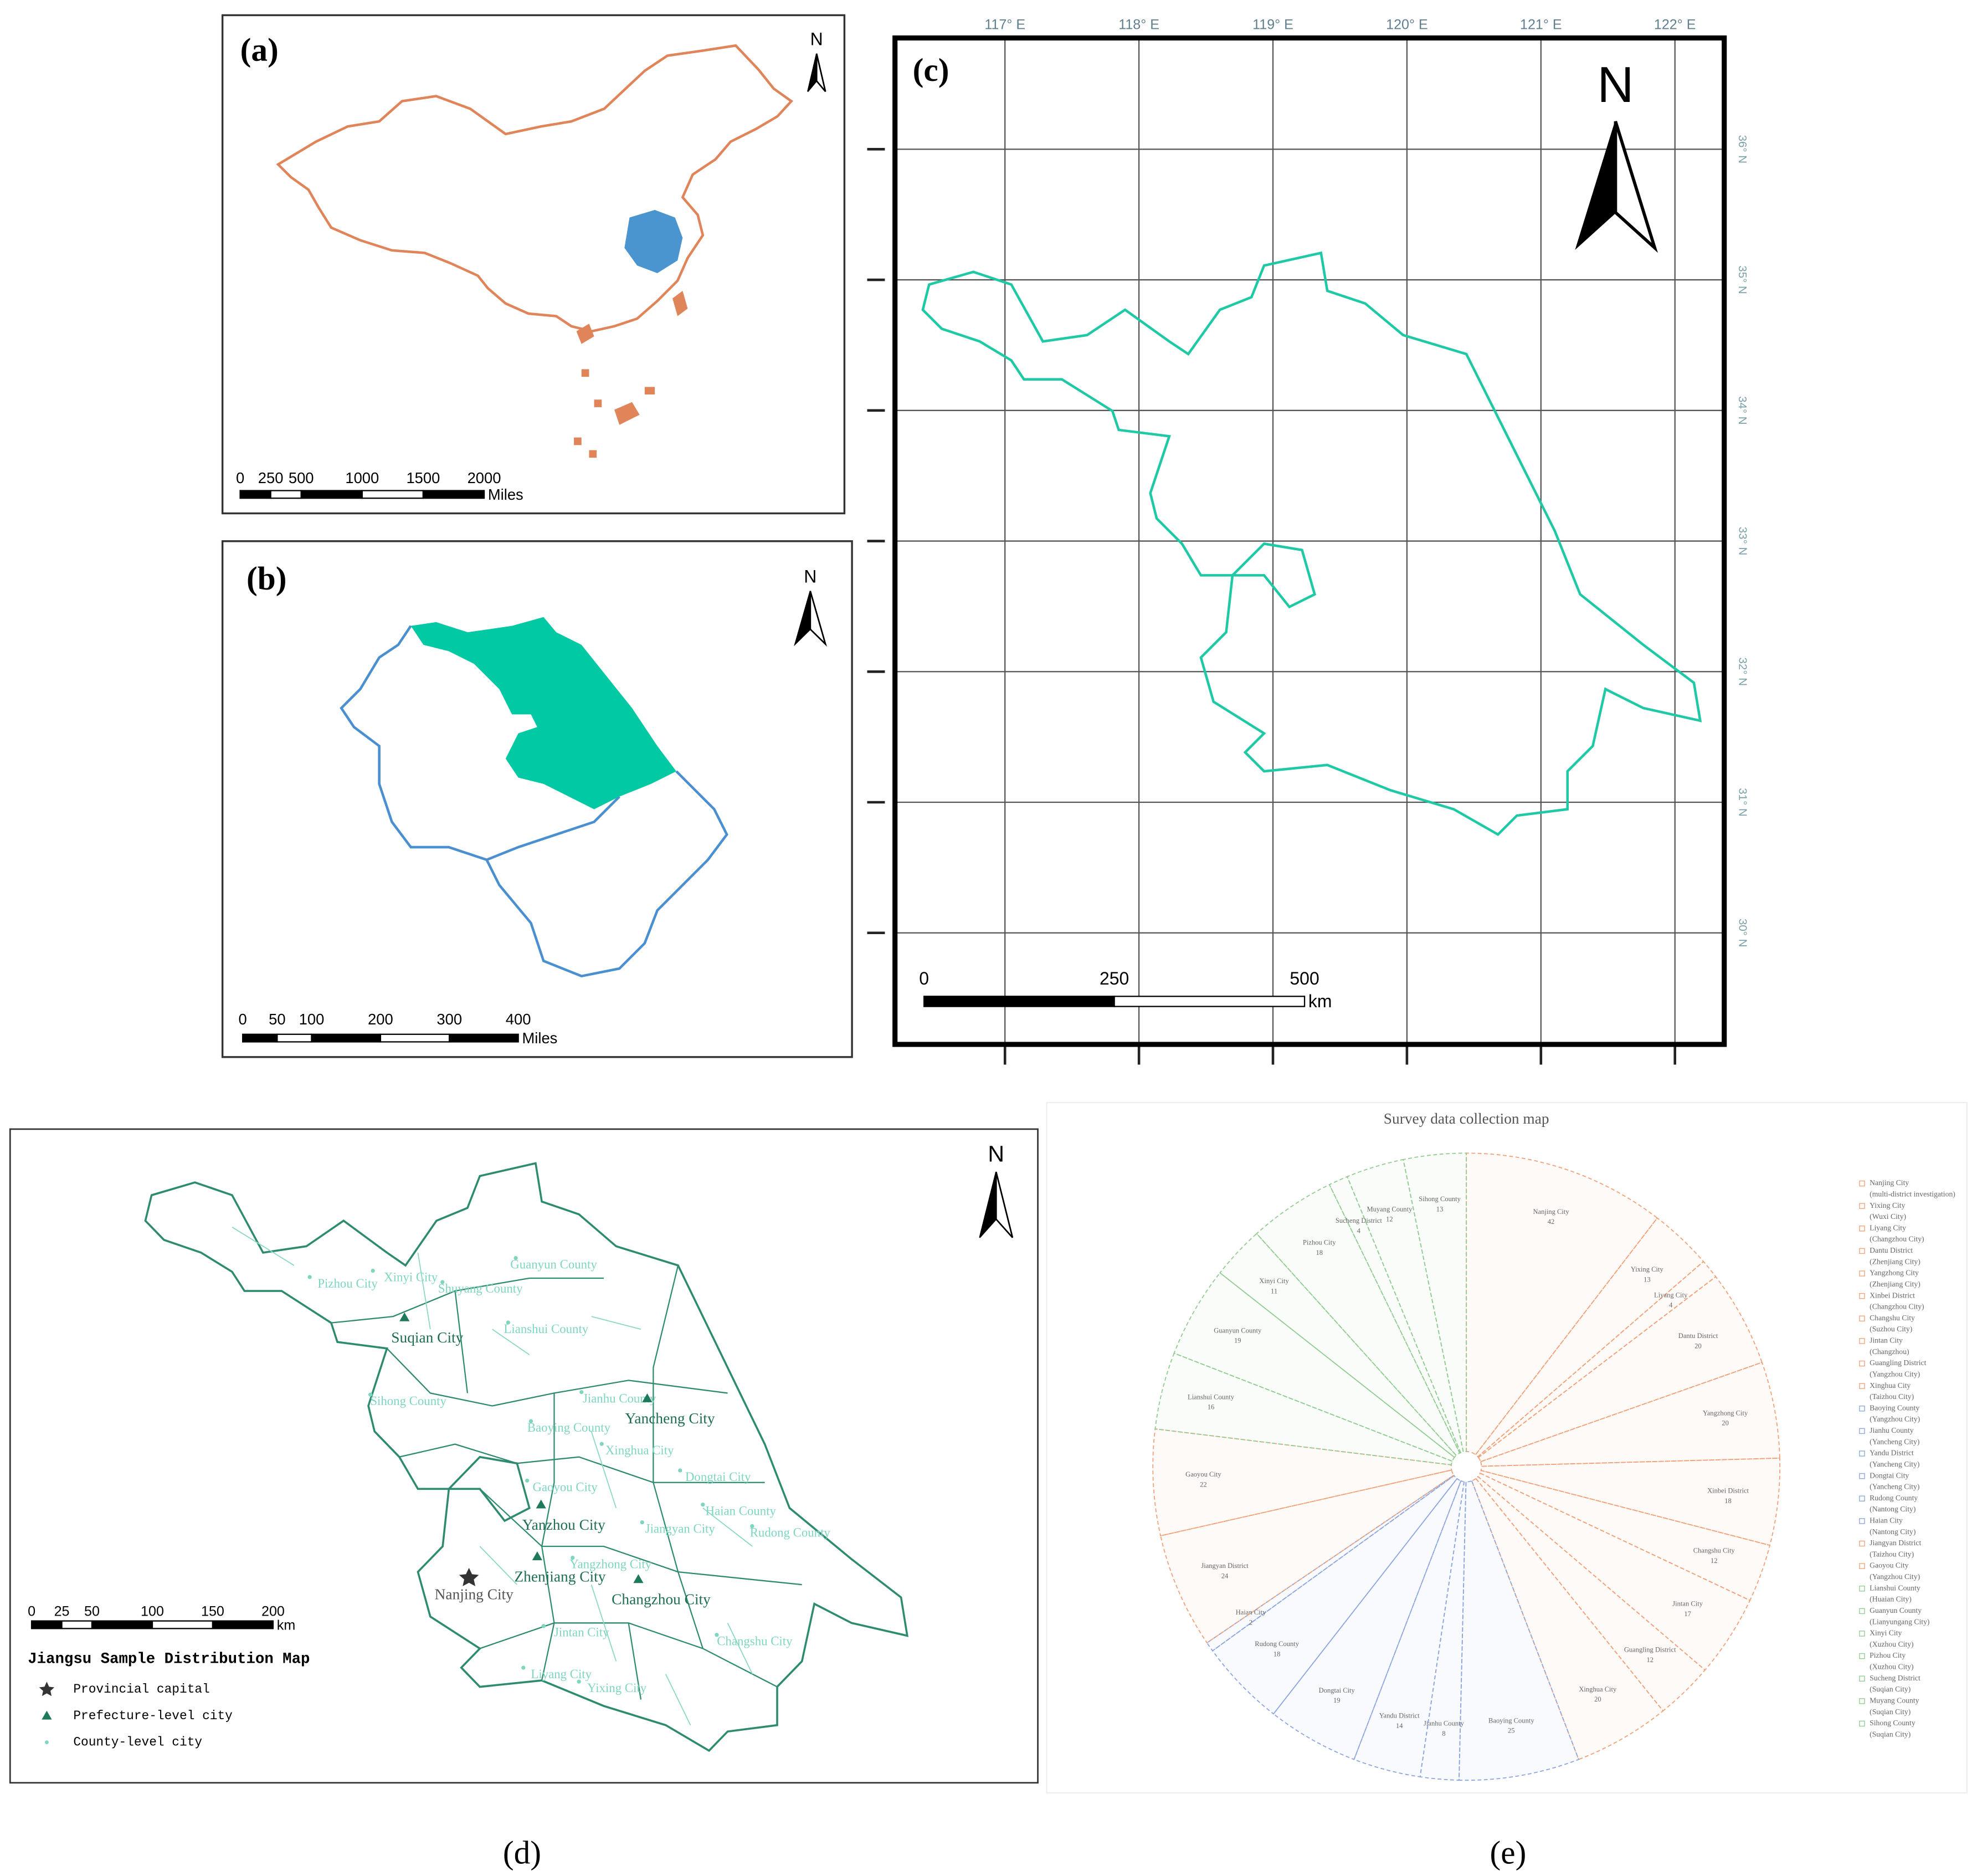 The height and width of the screenshot is (1876, 1972). Describe the element at coordinates (1551, 1212) in the screenshot. I see `wedge-label: Nanjing City` at that location.